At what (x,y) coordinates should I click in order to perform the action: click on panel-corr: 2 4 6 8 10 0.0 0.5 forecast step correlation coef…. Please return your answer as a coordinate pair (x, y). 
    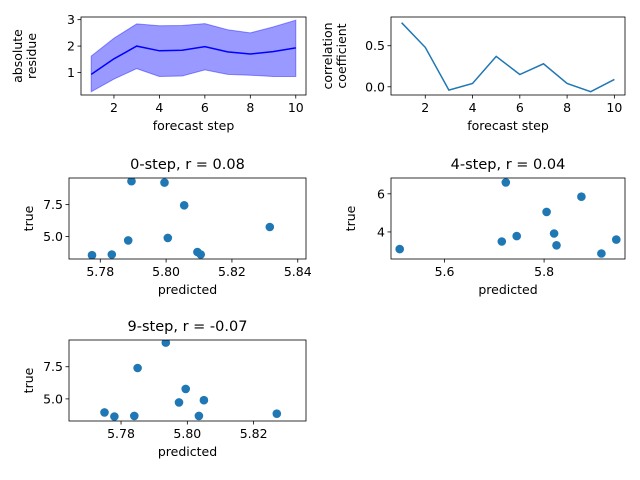
    Looking at the image, I should click on (473, 74).